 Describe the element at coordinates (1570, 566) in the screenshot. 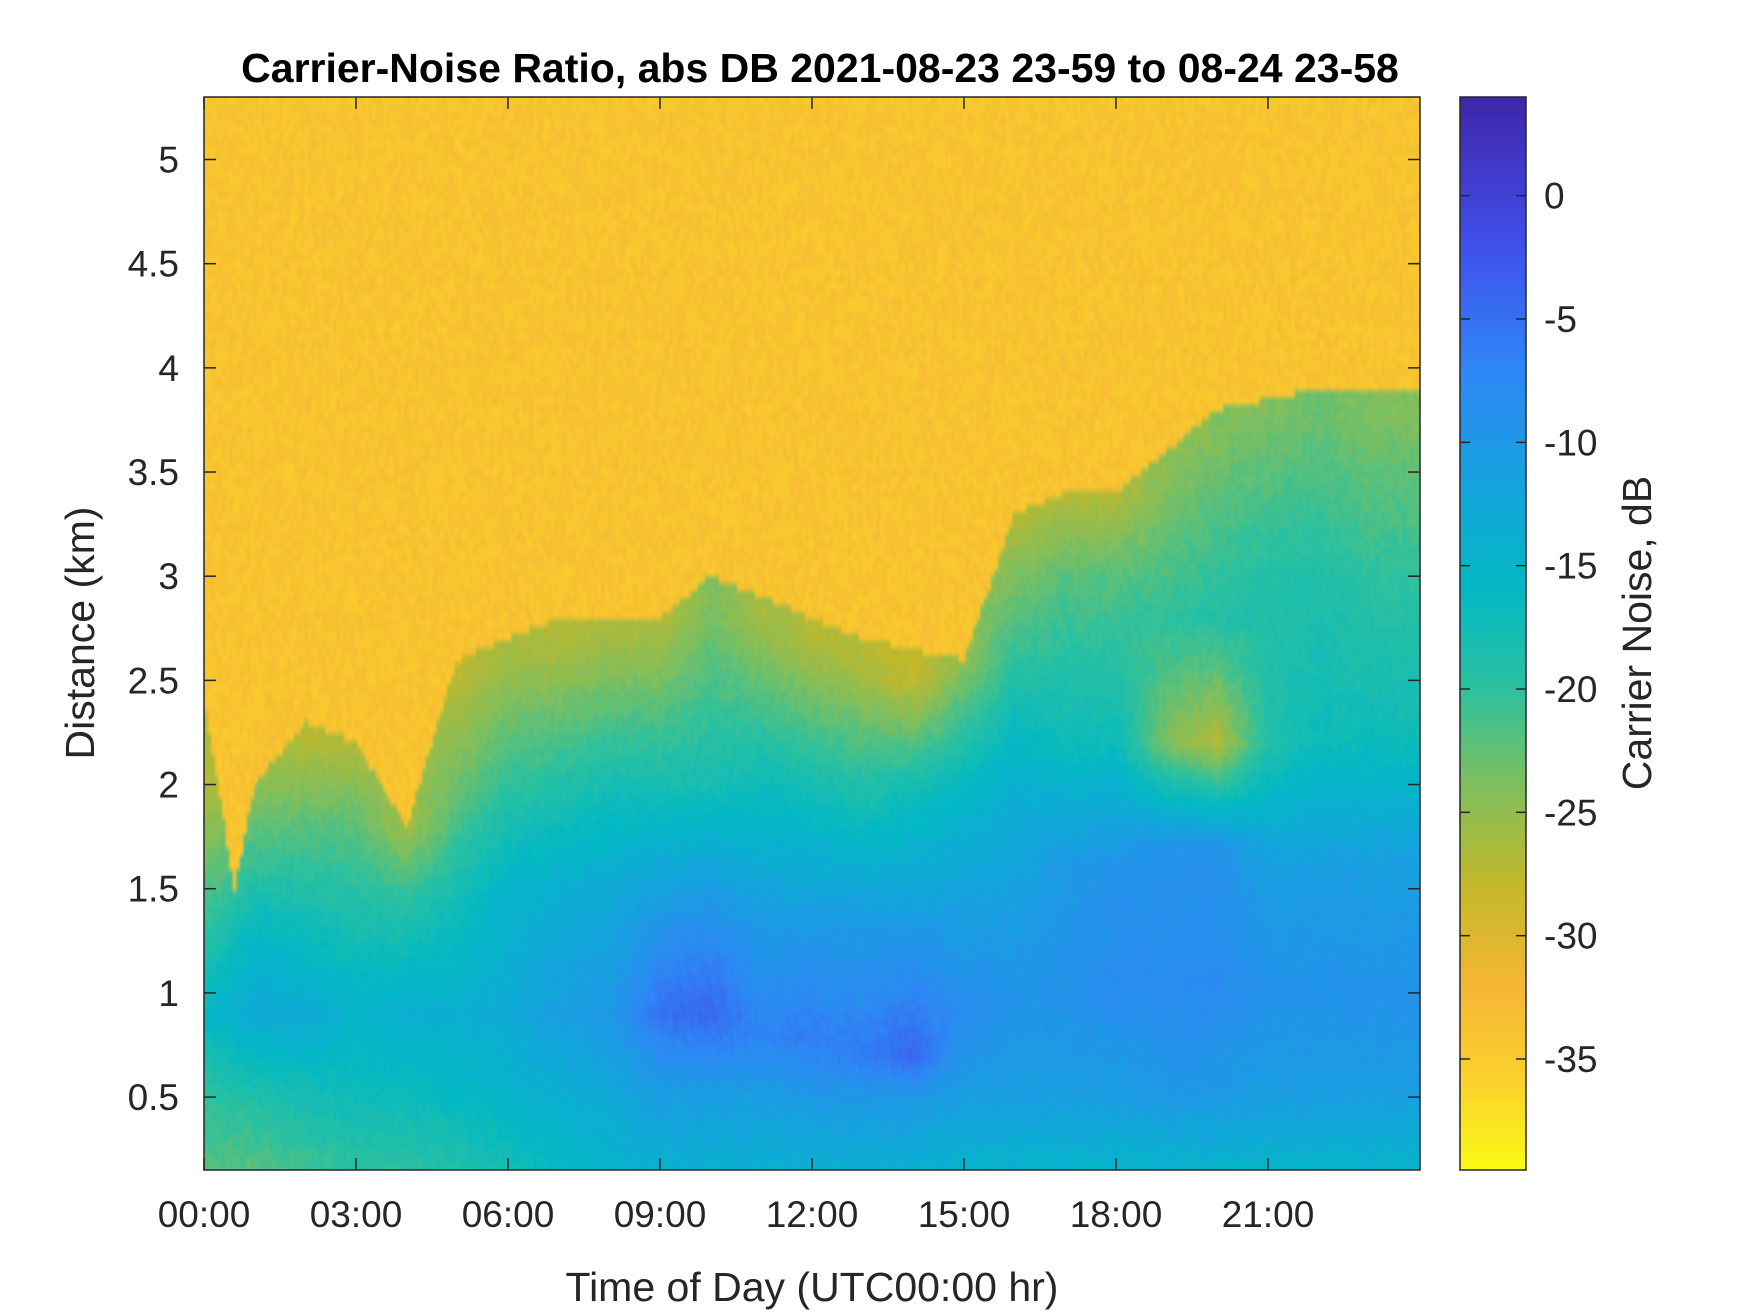

I see `colorbar-tick-label: -15` at that location.